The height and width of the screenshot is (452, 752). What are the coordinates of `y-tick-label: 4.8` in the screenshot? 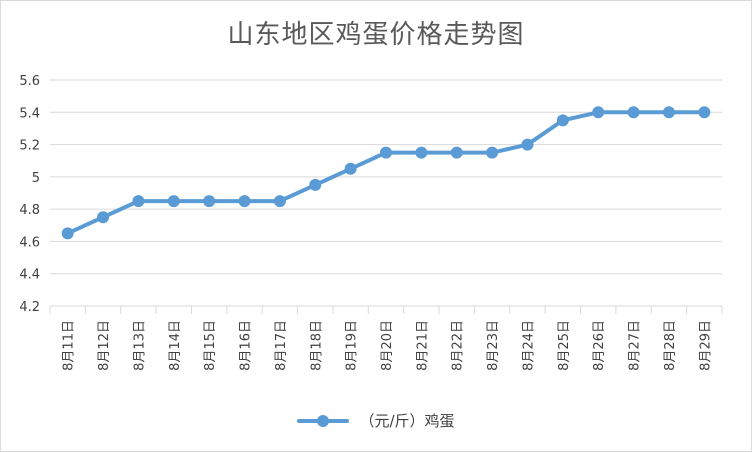 It's located at (29, 210).